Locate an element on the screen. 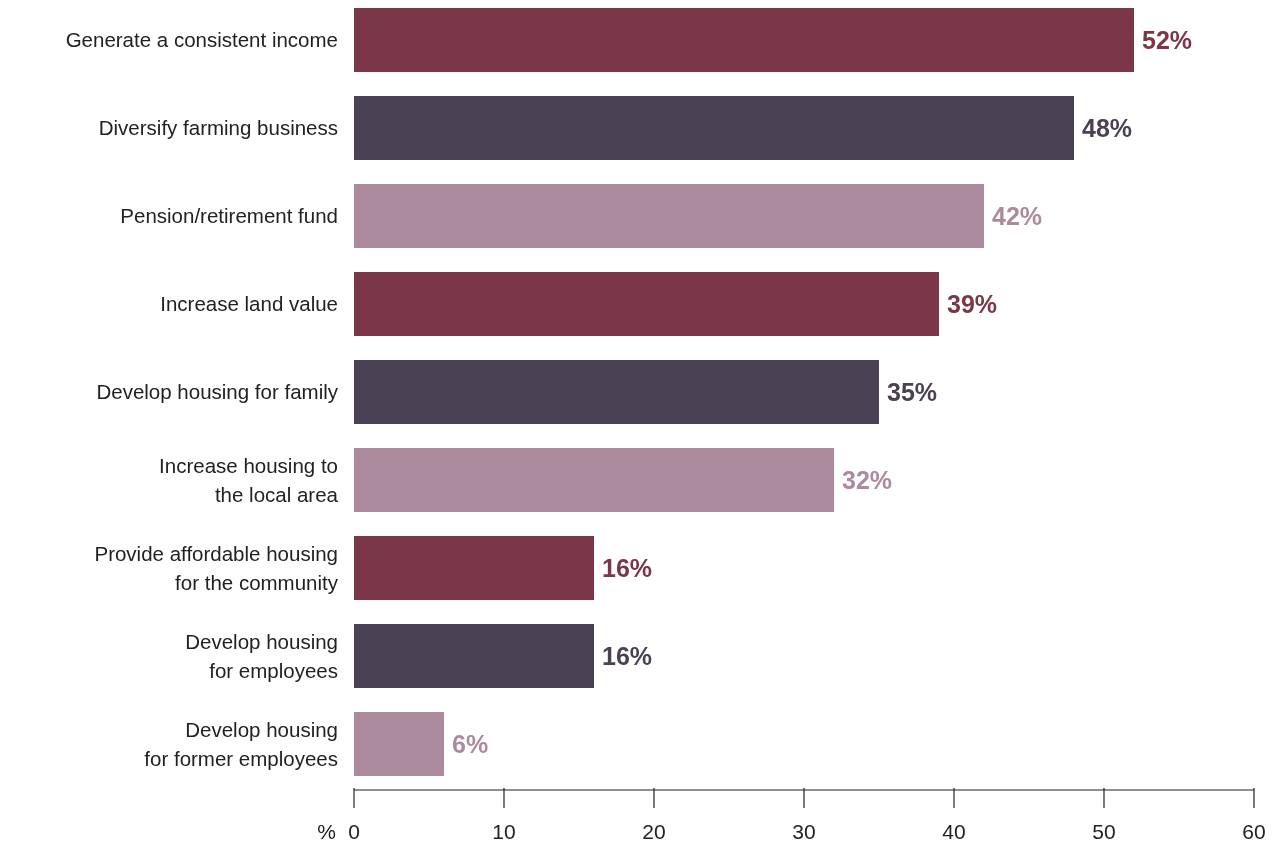 Image resolution: width=1273 pixels, height=844 pixels. x-tick-label: 40 is located at coordinates (954, 832).